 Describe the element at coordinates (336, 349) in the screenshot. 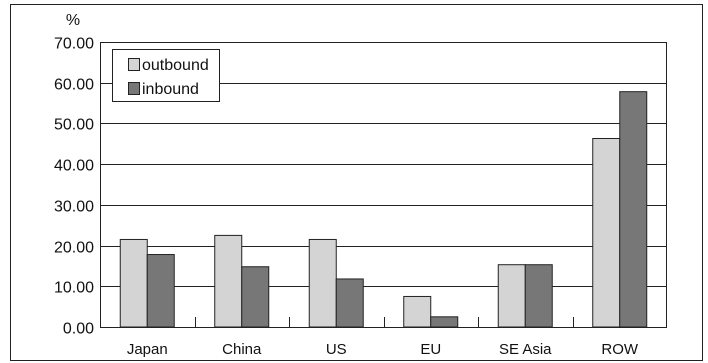

I see `x-tick-label: US` at that location.